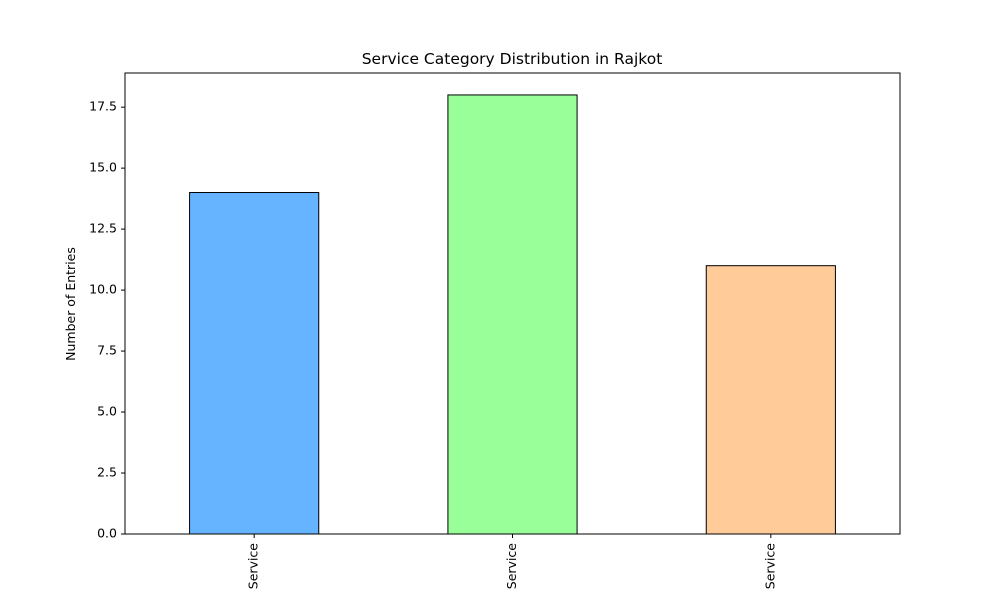 This screenshot has width=1000, height=600. Describe the element at coordinates (107, 320) in the screenshot. I see `y-axis-ticks: 0.0 2.5 5.0 7.5 10.0 12.5 15.0 17.5` at that location.